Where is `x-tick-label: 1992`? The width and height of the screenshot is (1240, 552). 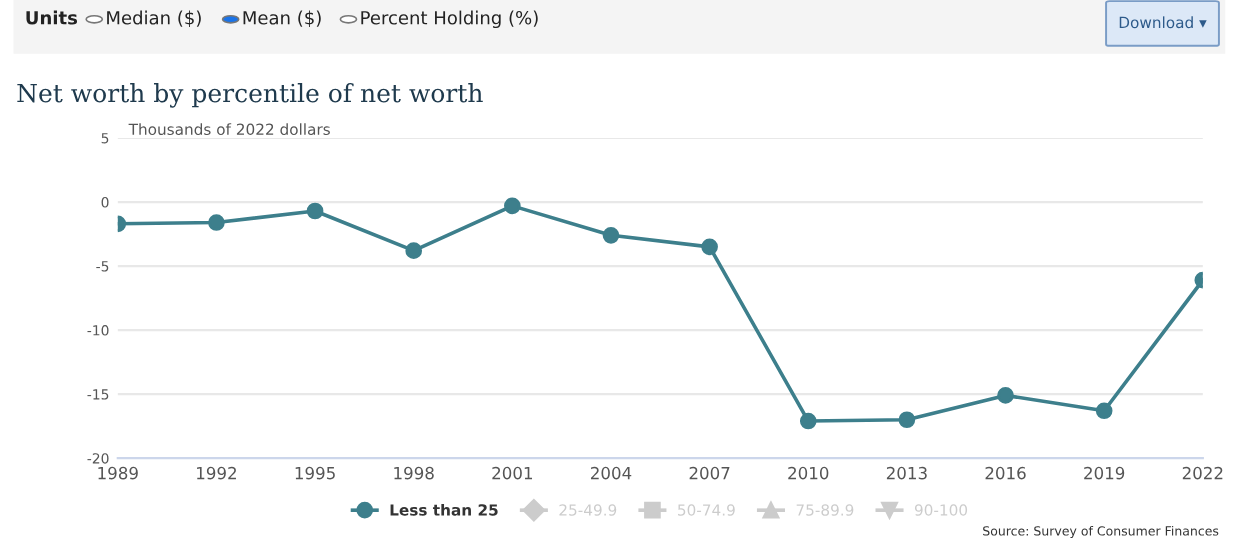
x-tick-label: 1992 is located at coordinates (216, 473).